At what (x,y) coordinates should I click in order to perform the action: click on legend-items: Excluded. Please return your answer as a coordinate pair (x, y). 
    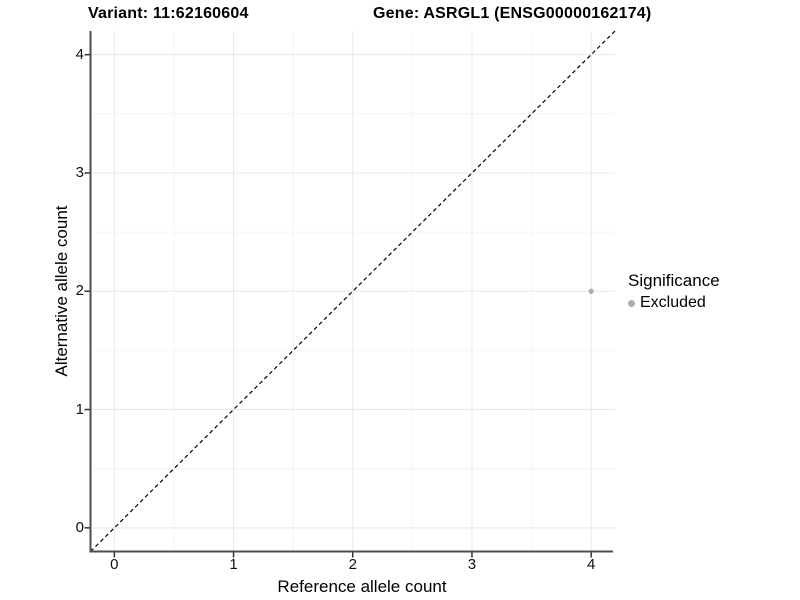
    Looking at the image, I should click on (674, 303).